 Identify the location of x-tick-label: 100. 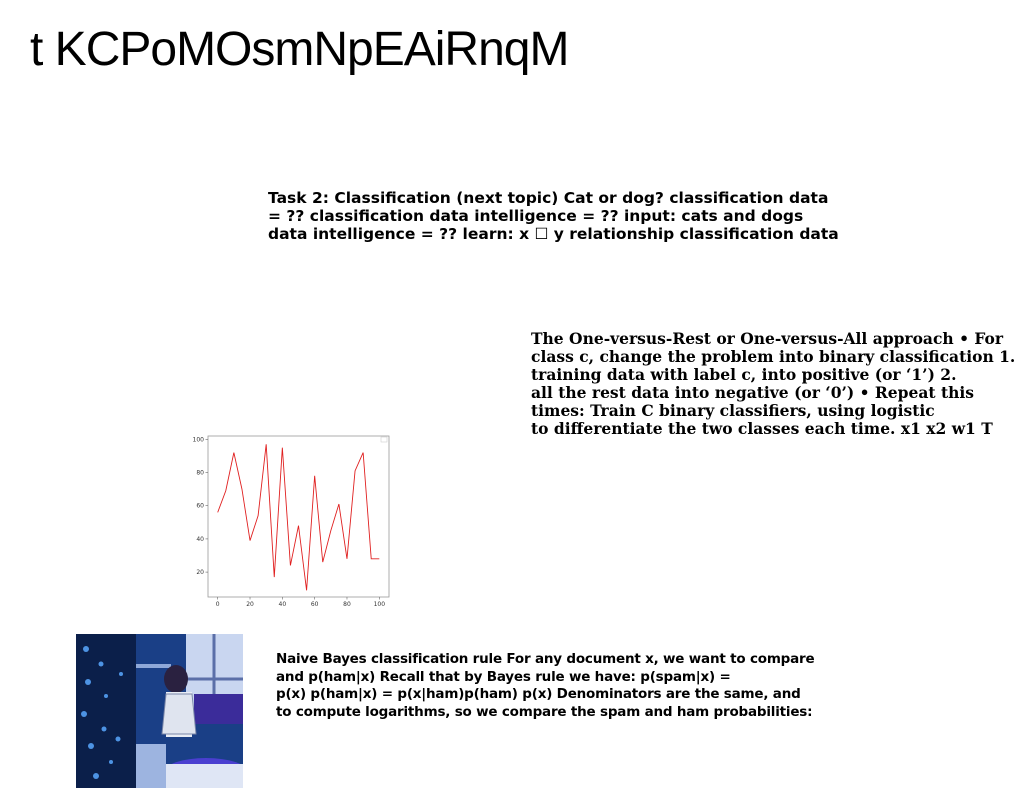
(380, 604).